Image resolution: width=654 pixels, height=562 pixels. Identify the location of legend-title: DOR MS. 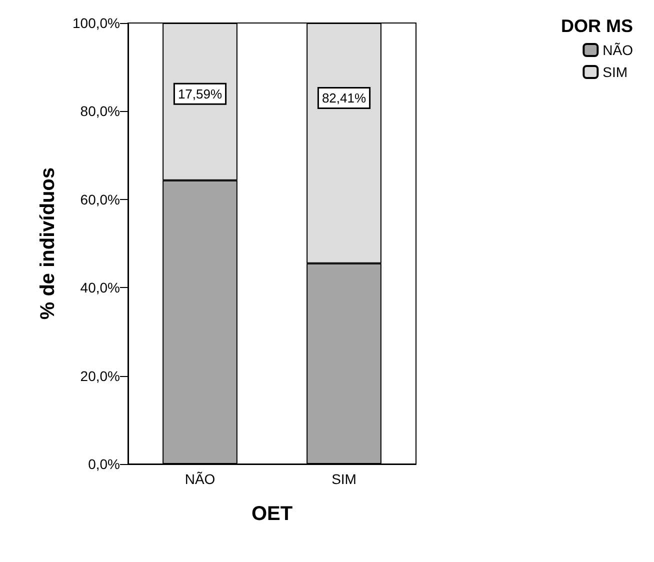
(597, 26).